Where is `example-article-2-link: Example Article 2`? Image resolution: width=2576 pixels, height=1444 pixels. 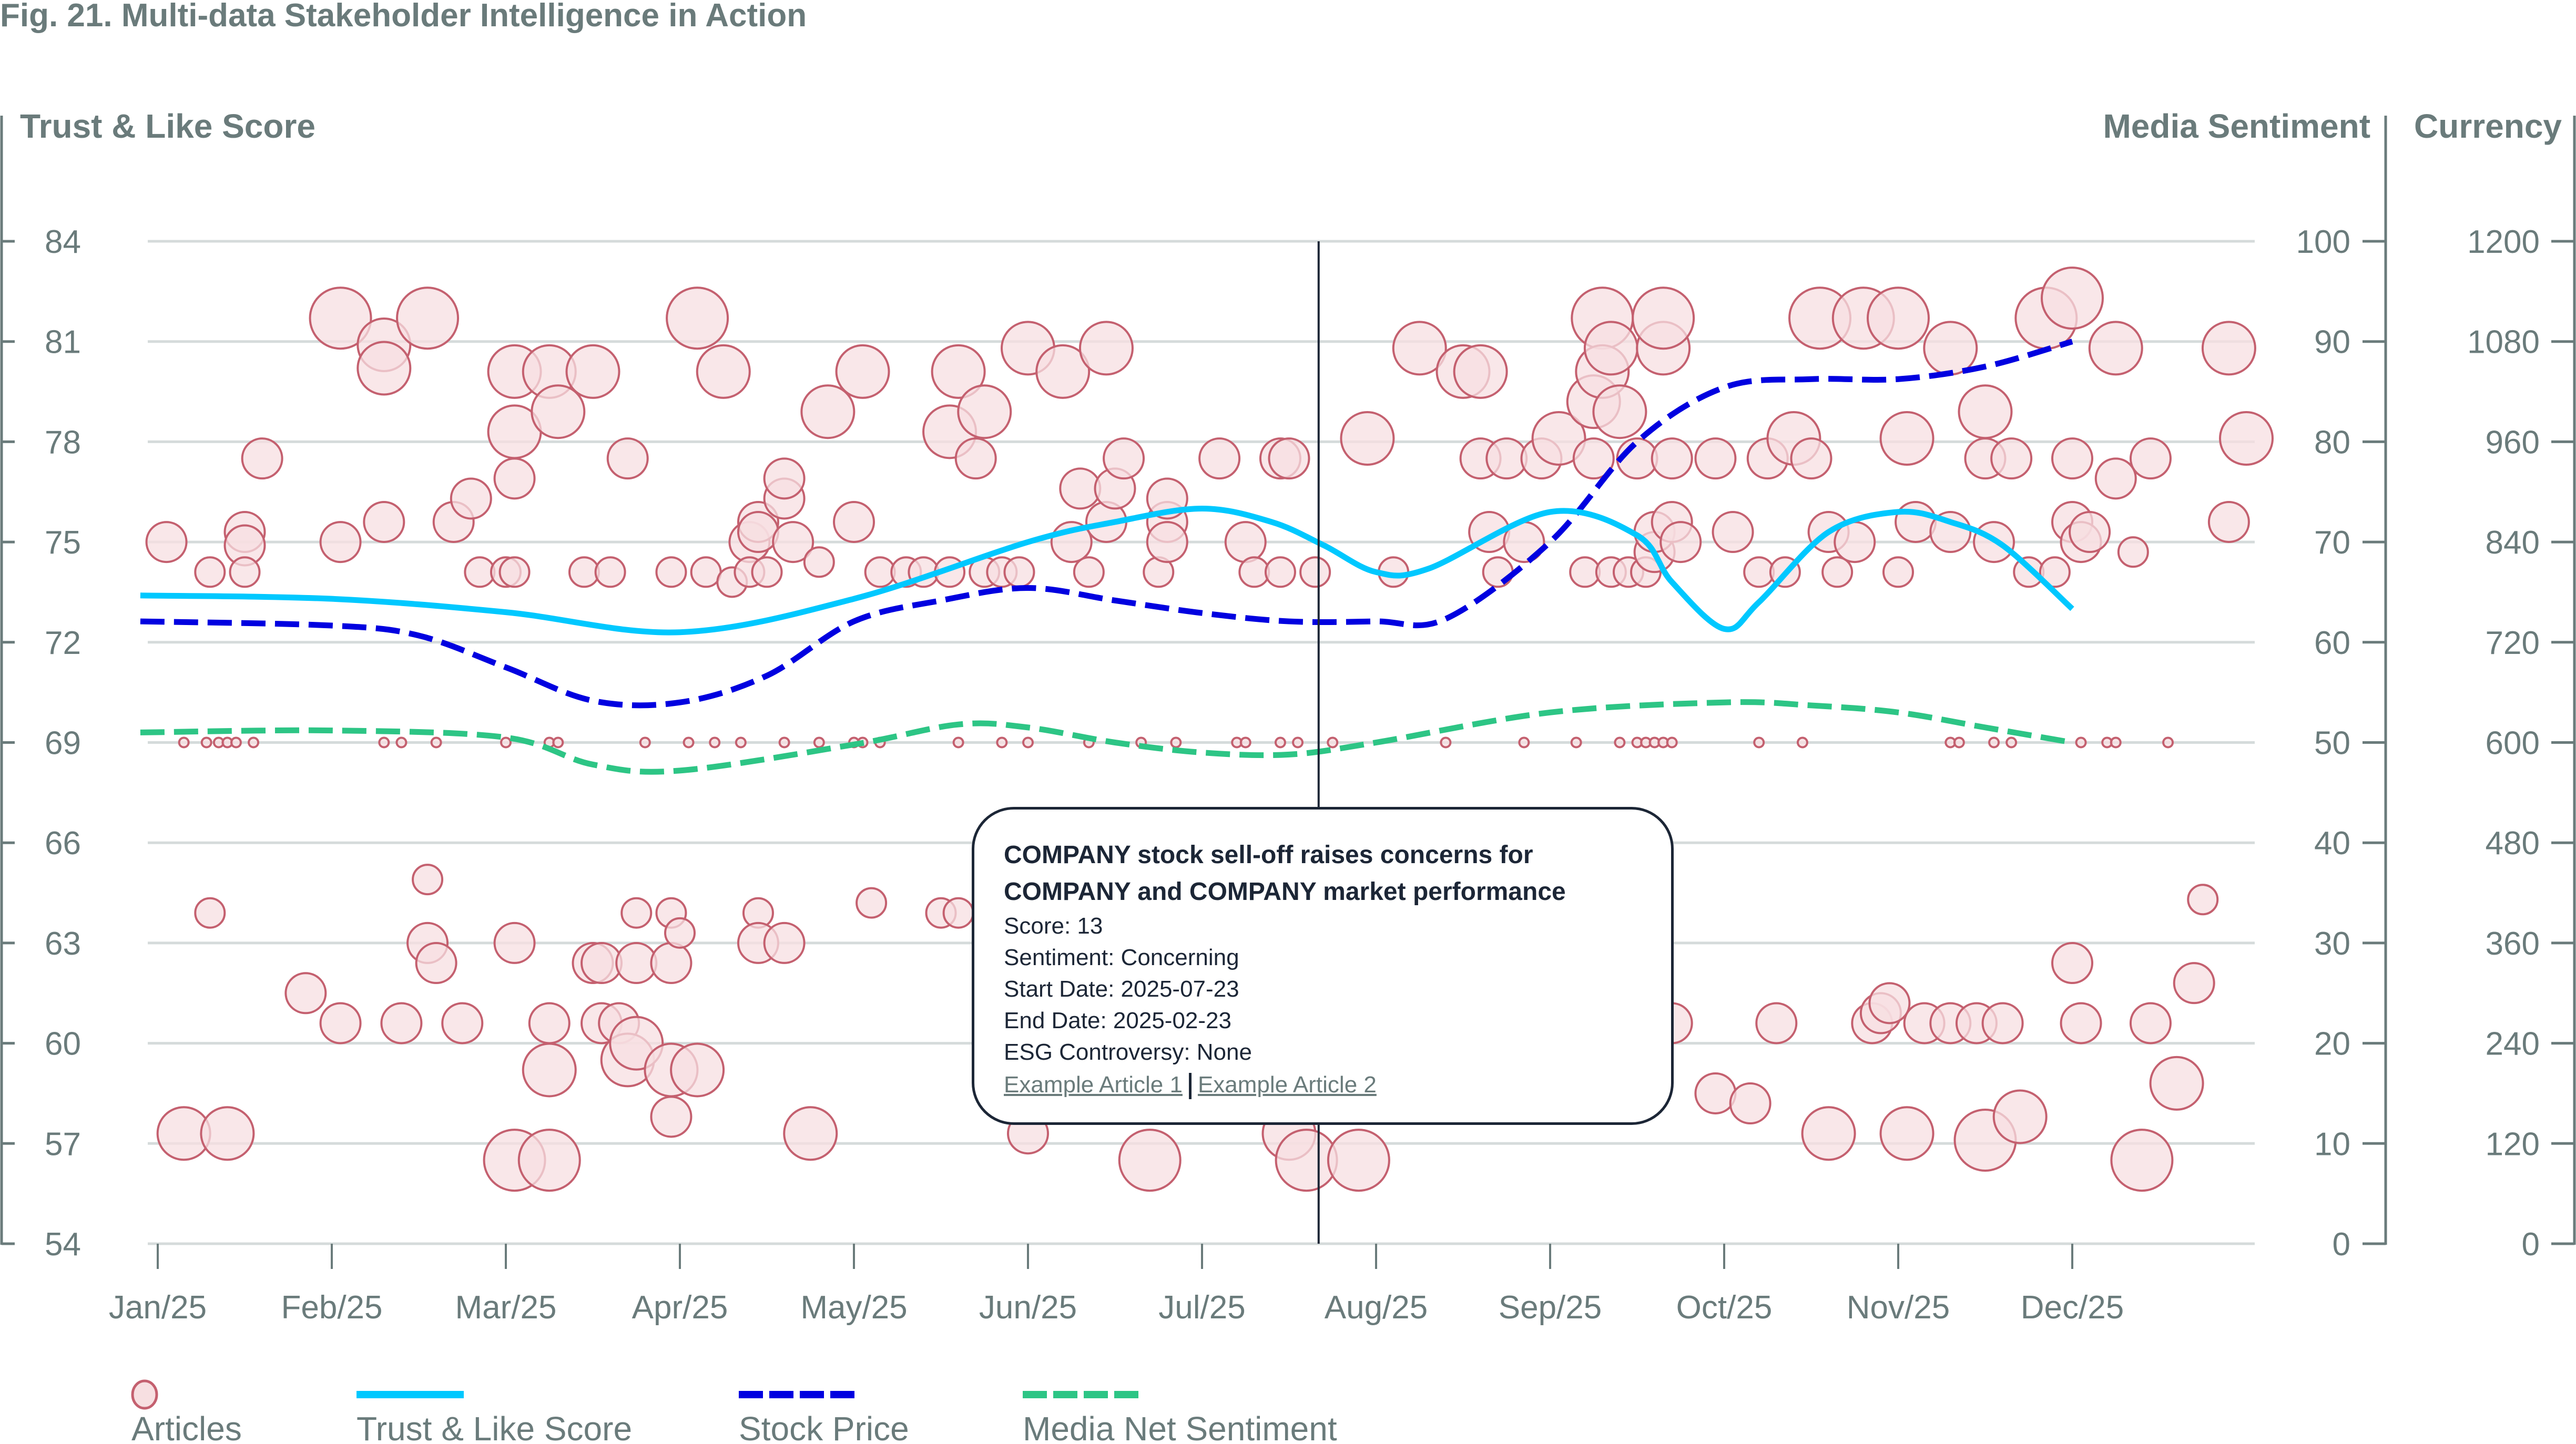
example-article-2-link: Example Article 2 is located at coordinates (1287, 1085).